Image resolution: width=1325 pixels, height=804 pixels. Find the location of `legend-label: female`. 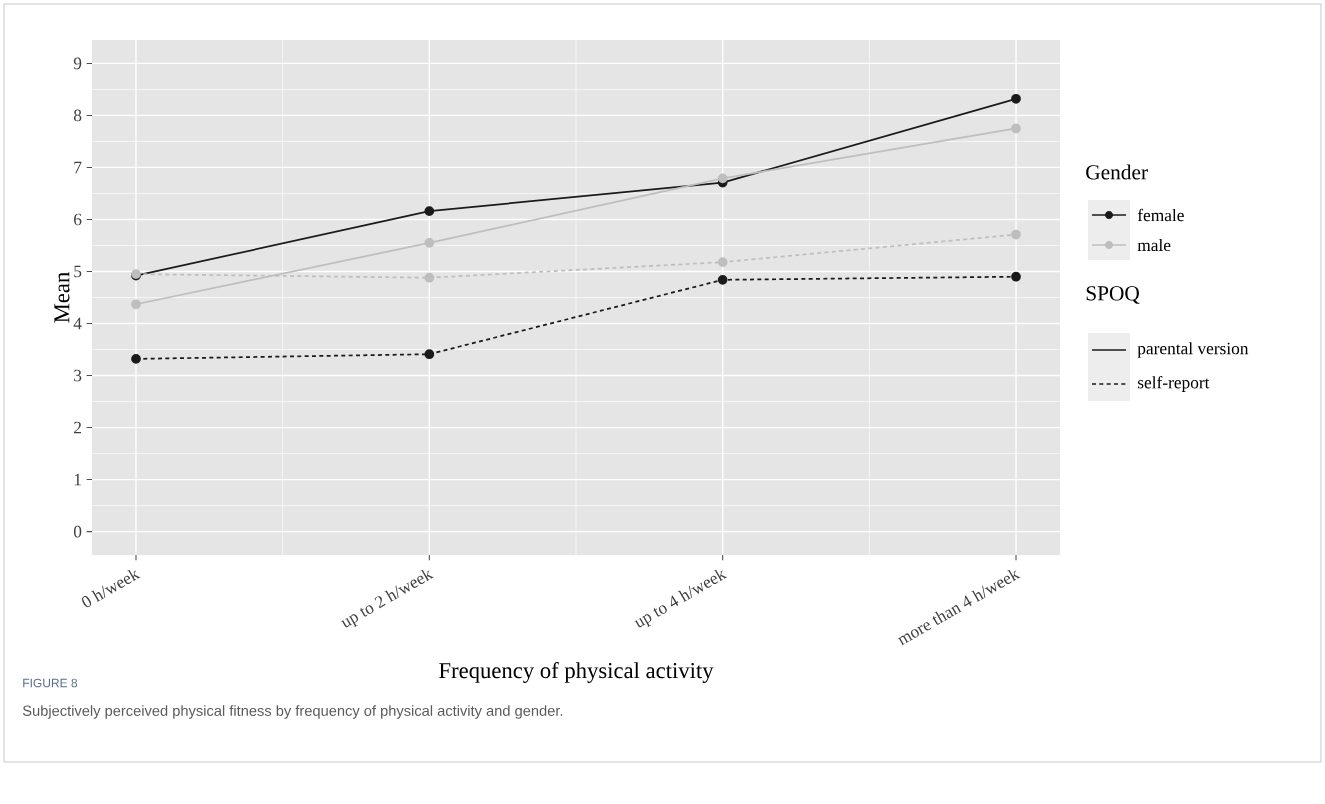

legend-label: female is located at coordinates (1160, 215).